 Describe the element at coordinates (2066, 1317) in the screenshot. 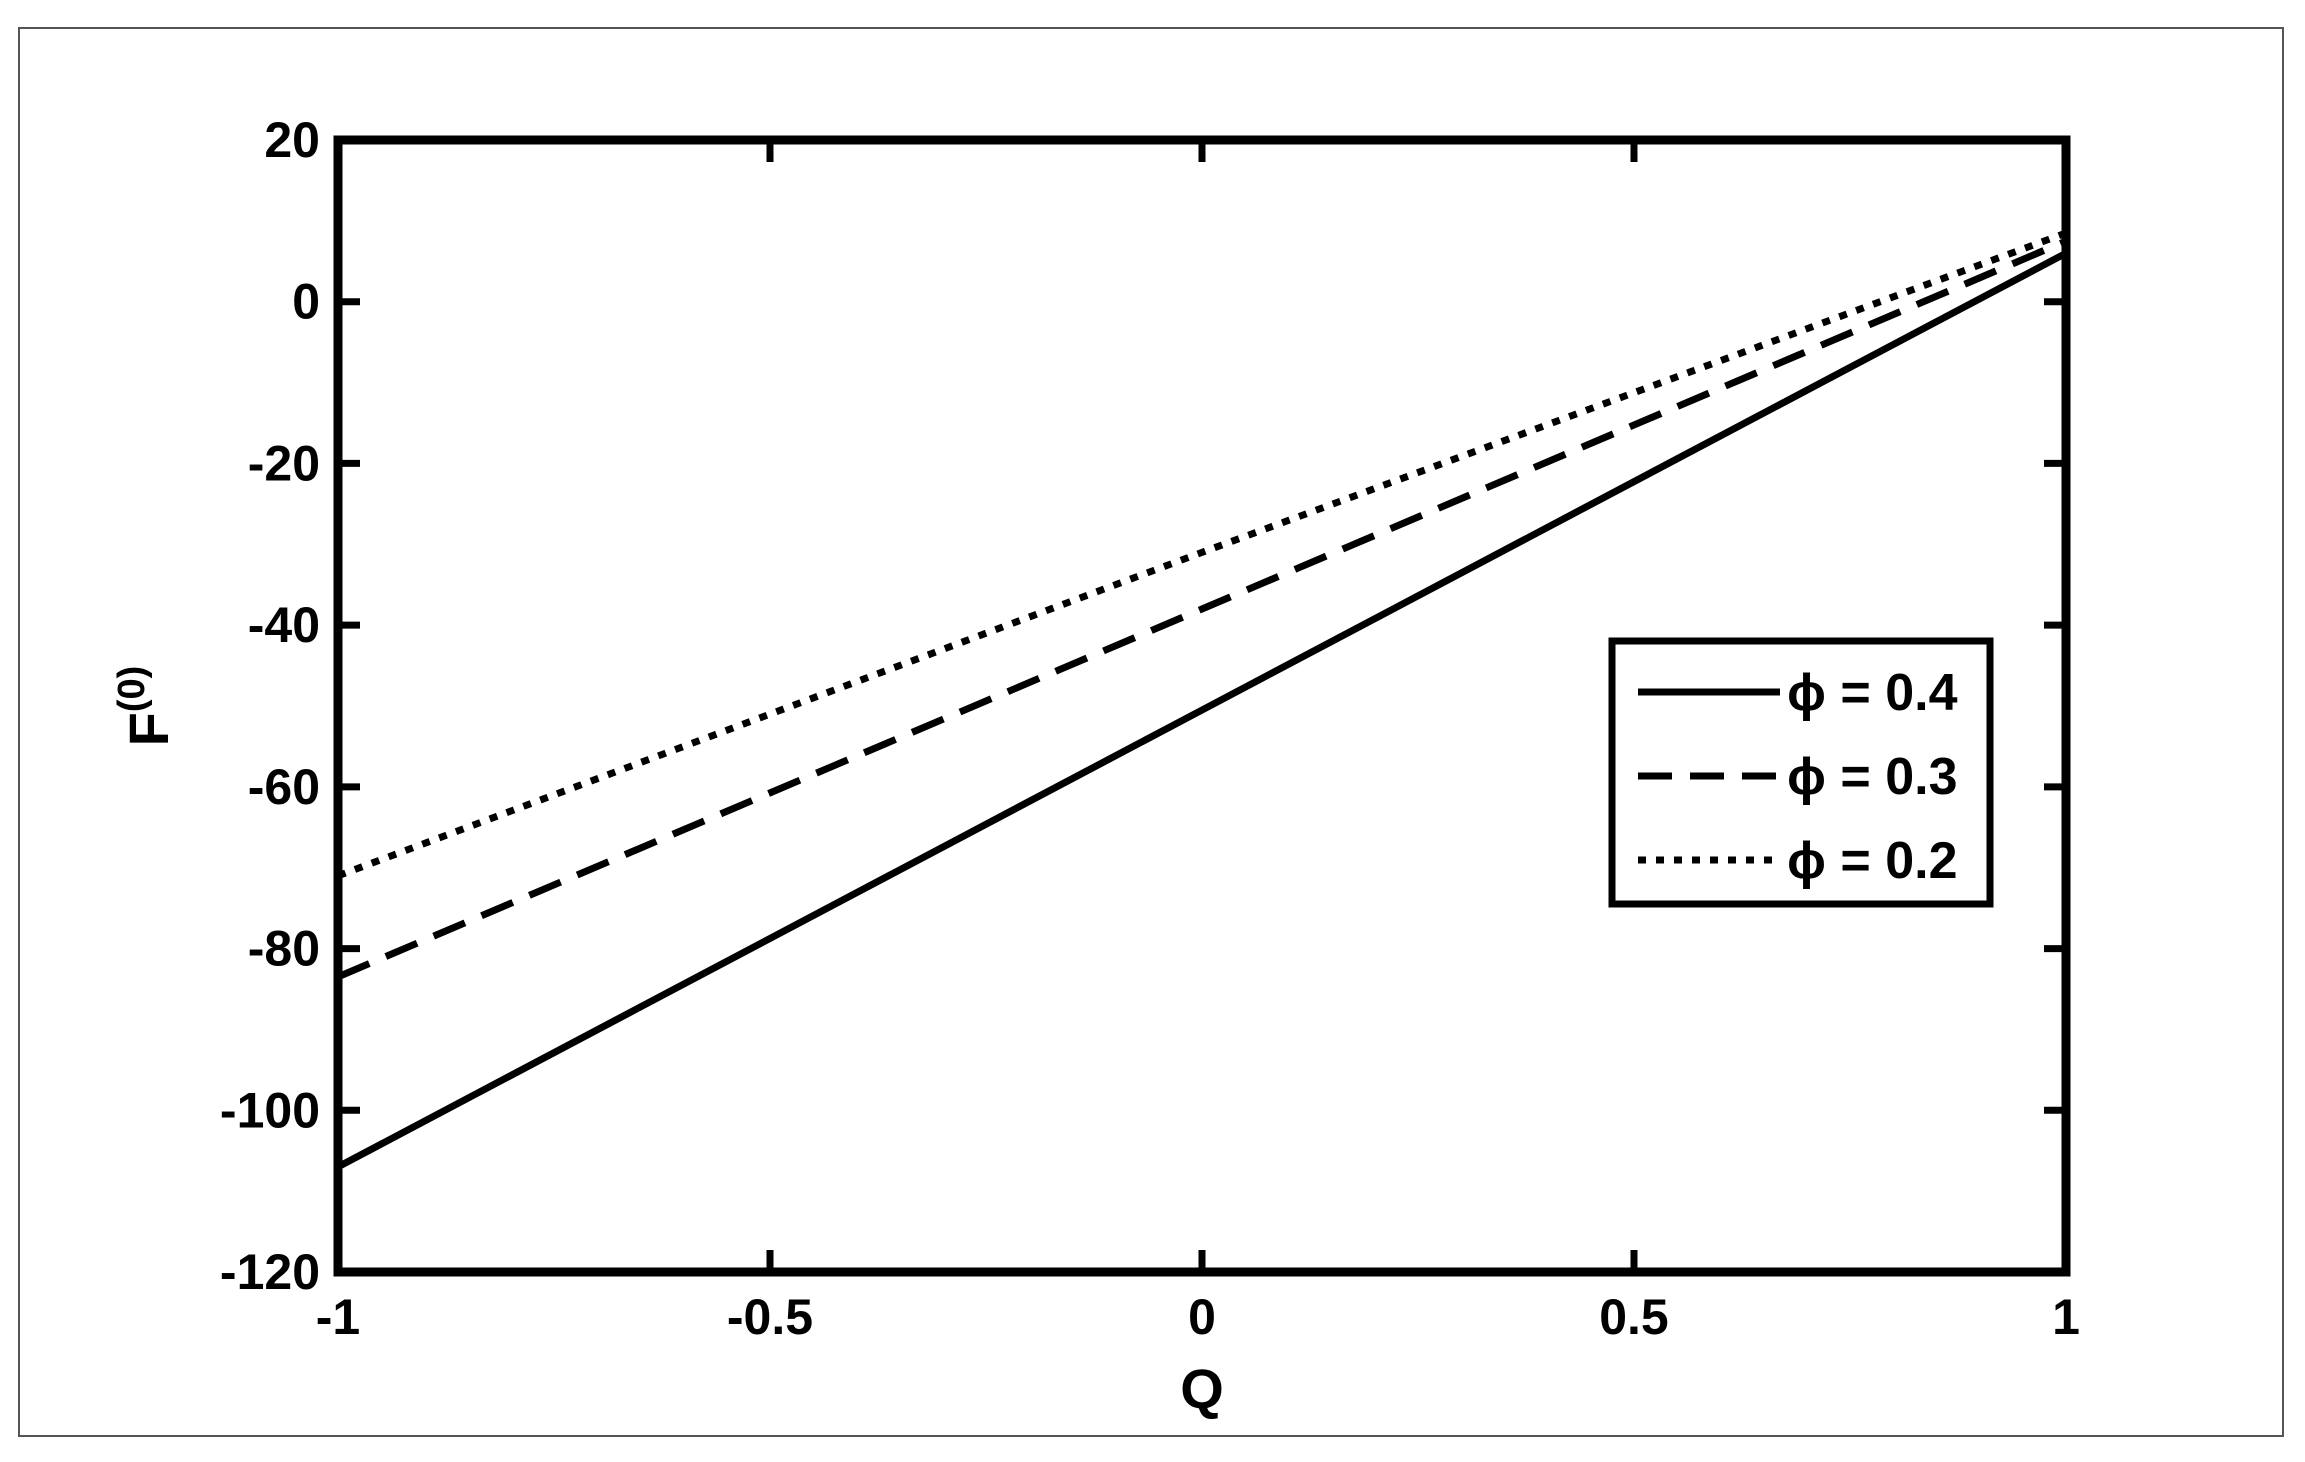

I see `x-tick-label: 1` at that location.